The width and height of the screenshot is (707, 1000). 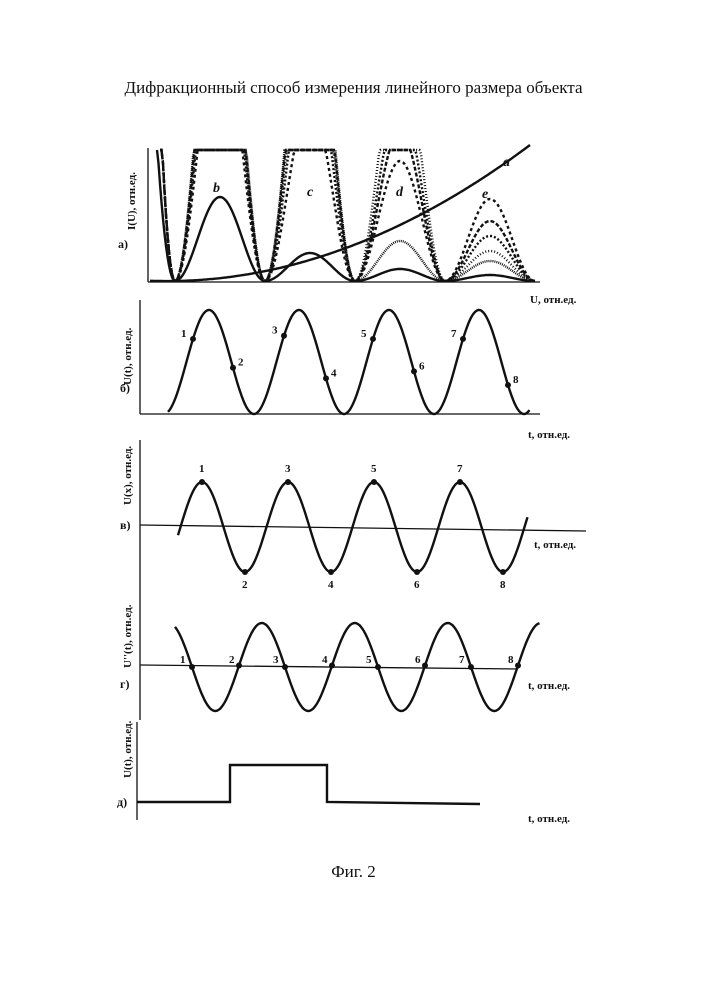 What do you see at coordinates (285, 667) in the screenshot?
I see `panel-g-point-3-marker` at bounding box center [285, 667].